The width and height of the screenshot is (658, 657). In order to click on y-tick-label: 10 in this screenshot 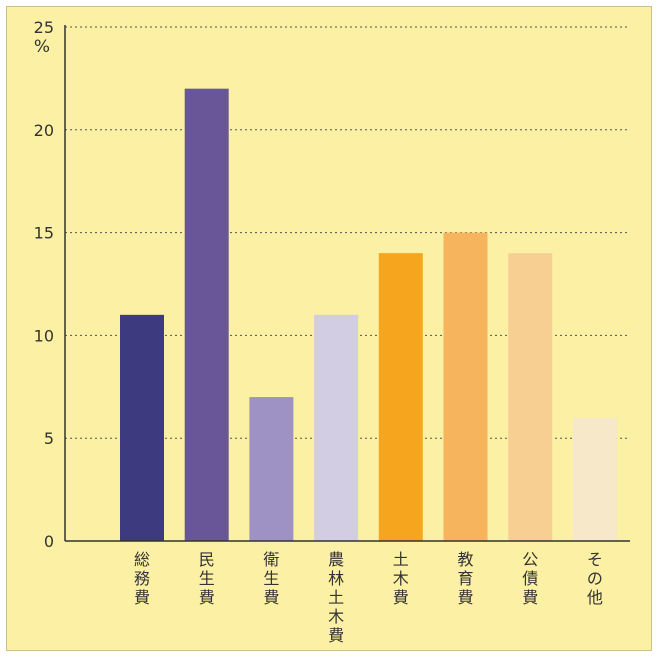, I will do `click(44, 335)`.